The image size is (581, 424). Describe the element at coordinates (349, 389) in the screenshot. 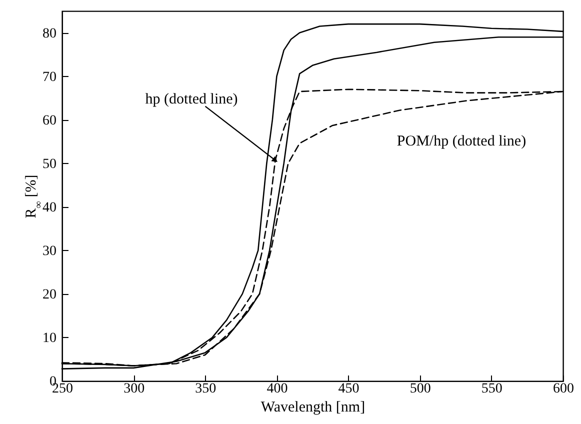

I see `x-tick-label: 450` at that location.